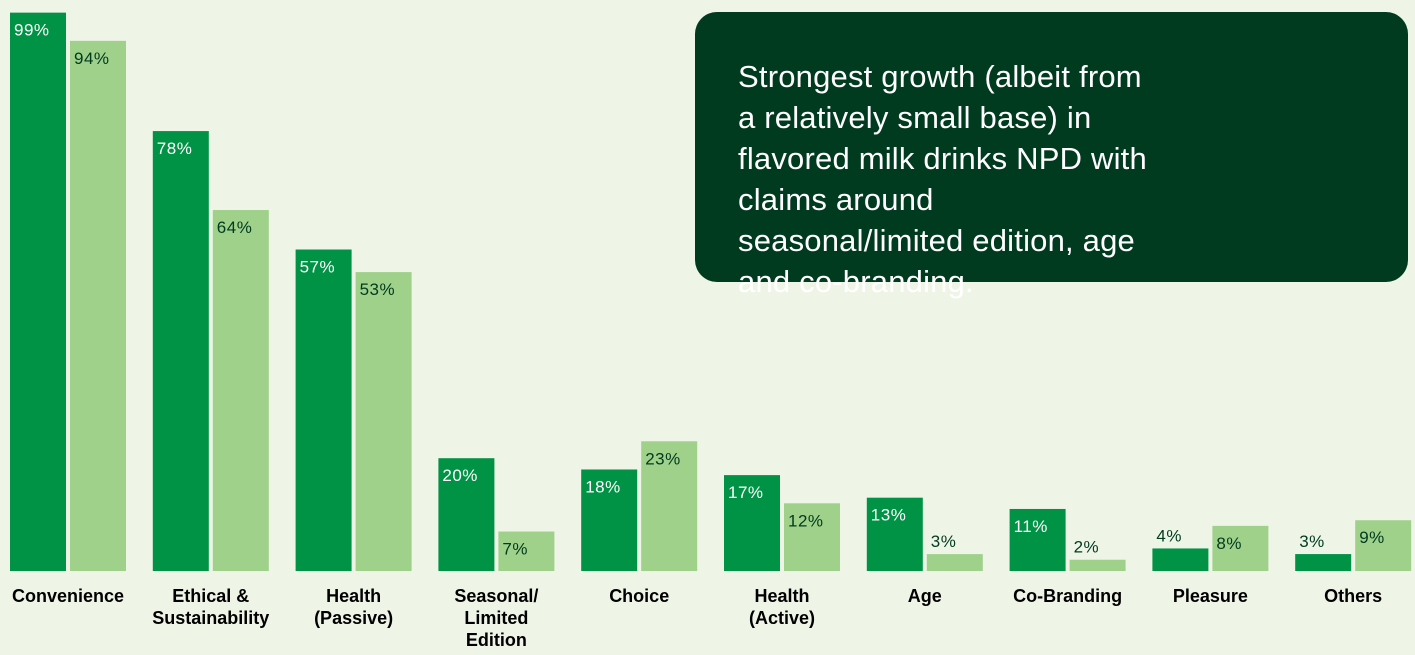 The width and height of the screenshot is (1415, 655). I want to click on category-label-line: Ethical &, so click(210, 596).